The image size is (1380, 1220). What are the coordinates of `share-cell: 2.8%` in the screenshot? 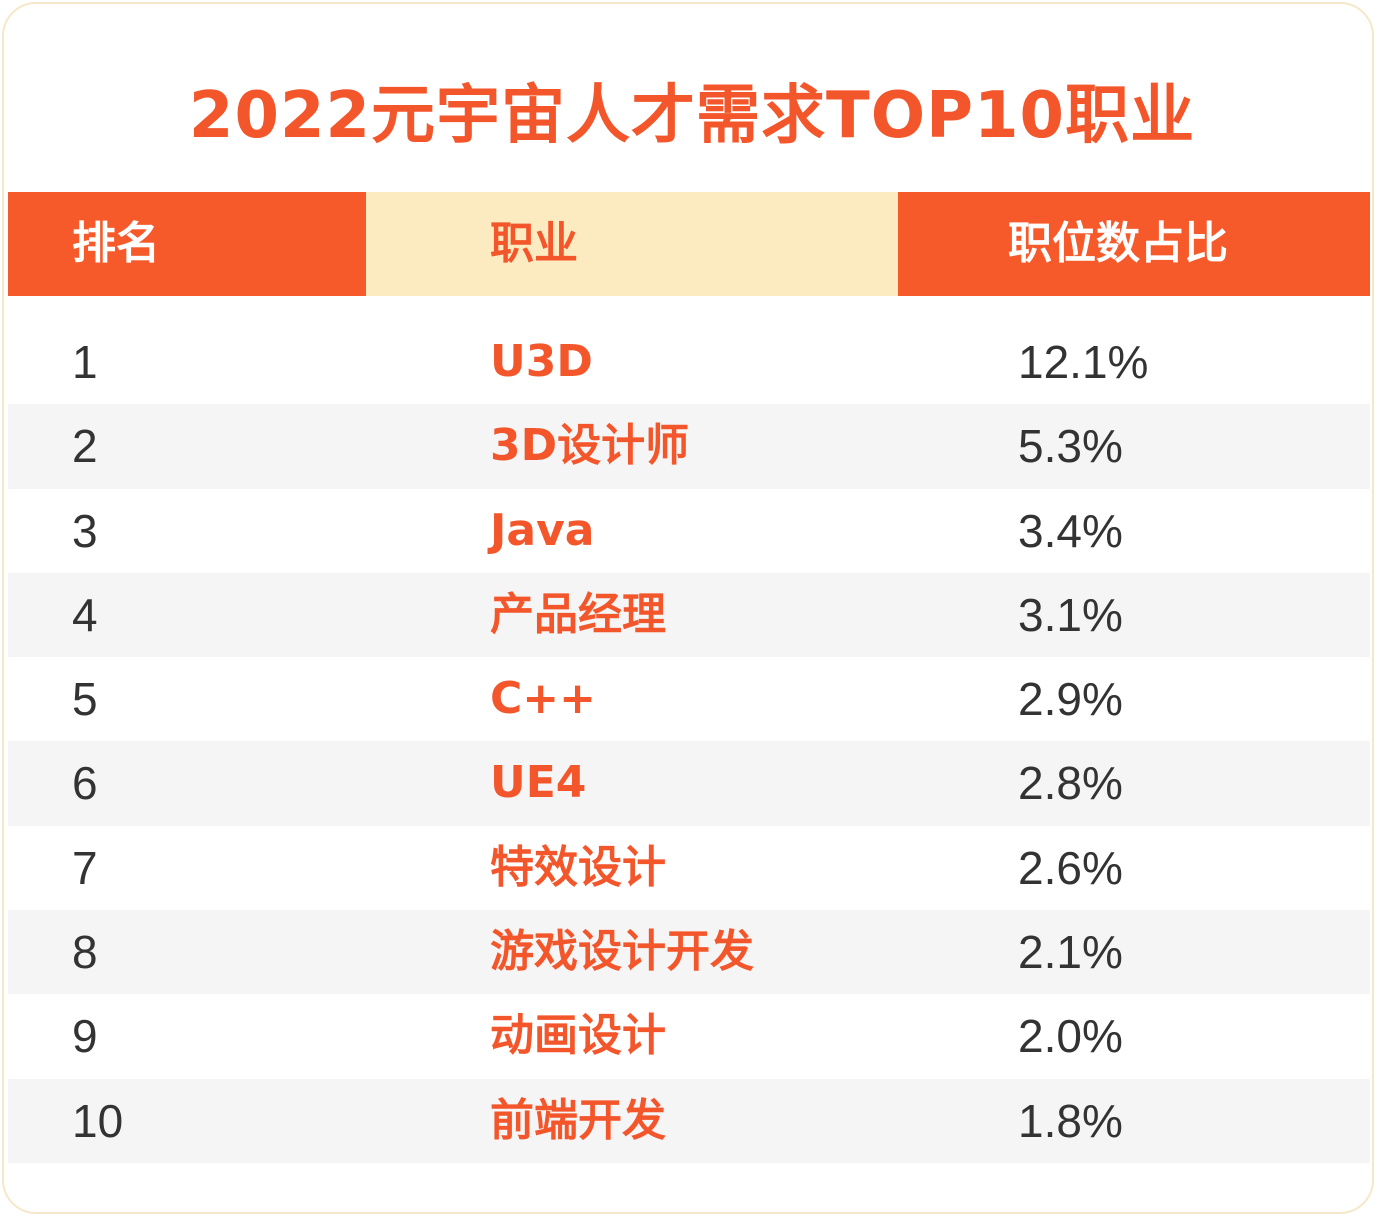 It's located at (1070, 783).